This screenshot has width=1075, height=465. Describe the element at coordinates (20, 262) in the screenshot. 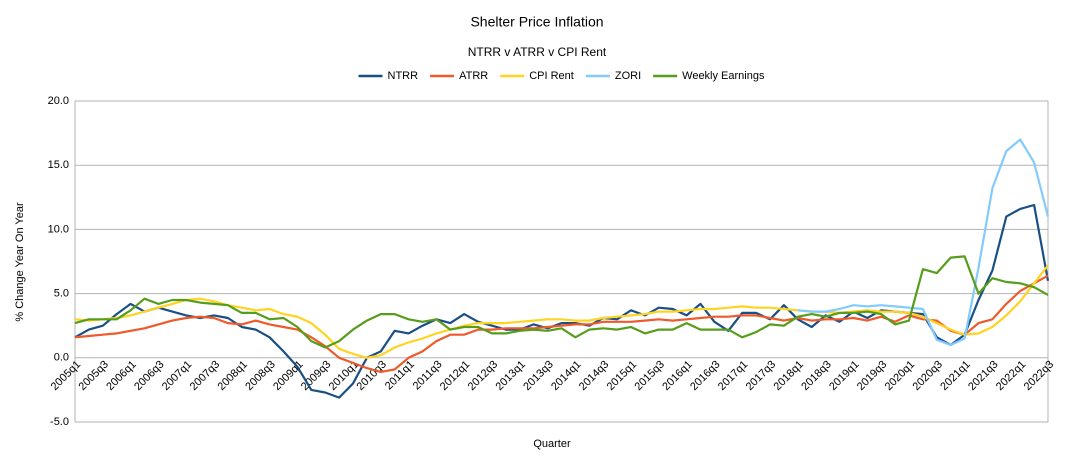

I see `y-axis-label: % Change Year On Year` at that location.